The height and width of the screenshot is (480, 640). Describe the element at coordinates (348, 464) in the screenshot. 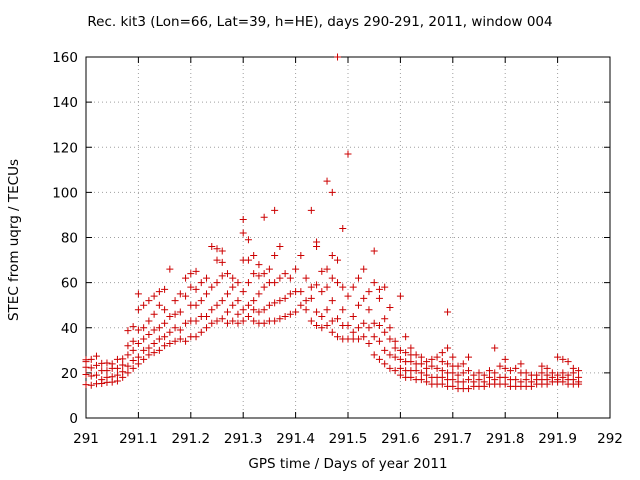

I see `x-axis-label: GPS time / Days of year 2011` at that location.